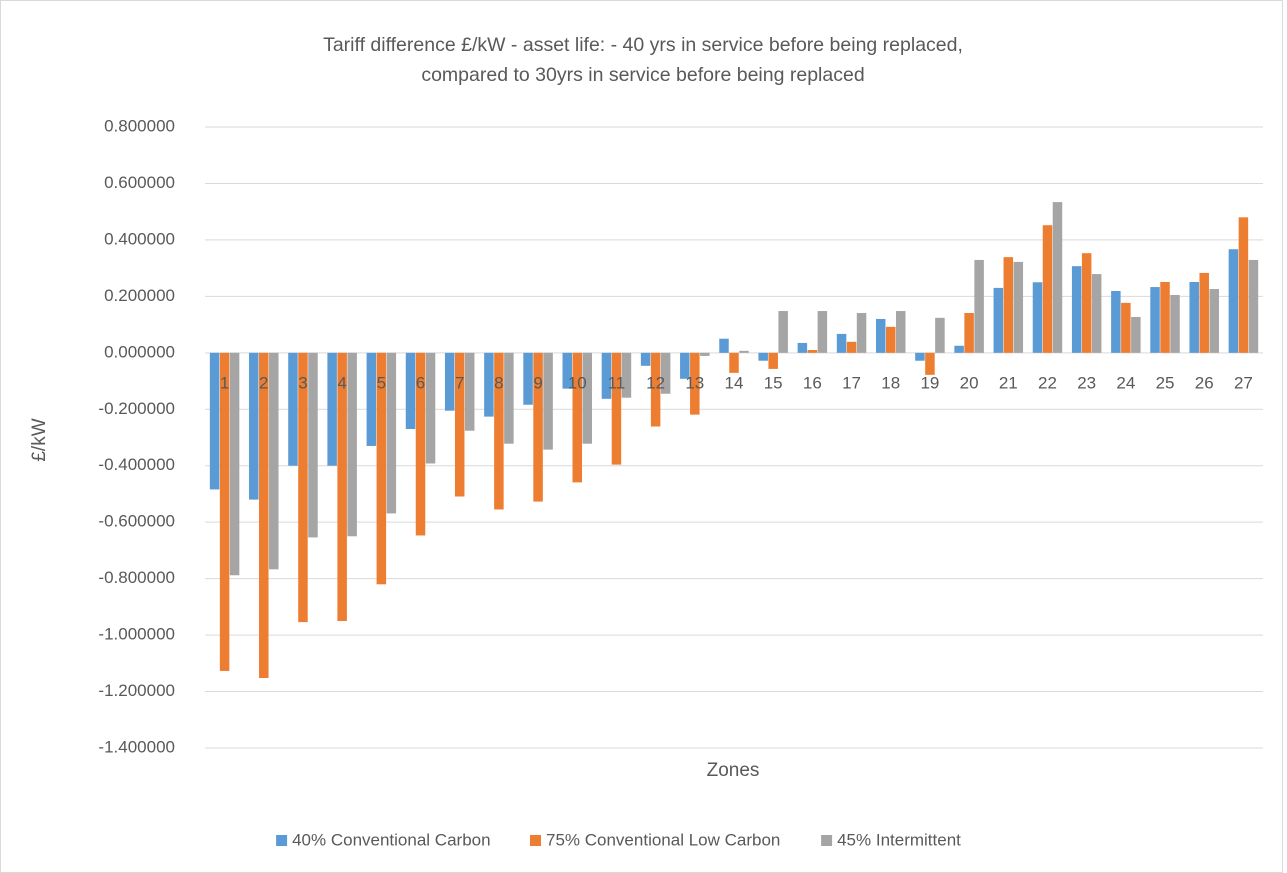 The height and width of the screenshot is (873, 1287). What do you see at coordinates (969, 382) in the screenshot?
I see `x-tick-label: 20` at bounding box center [969, 382].